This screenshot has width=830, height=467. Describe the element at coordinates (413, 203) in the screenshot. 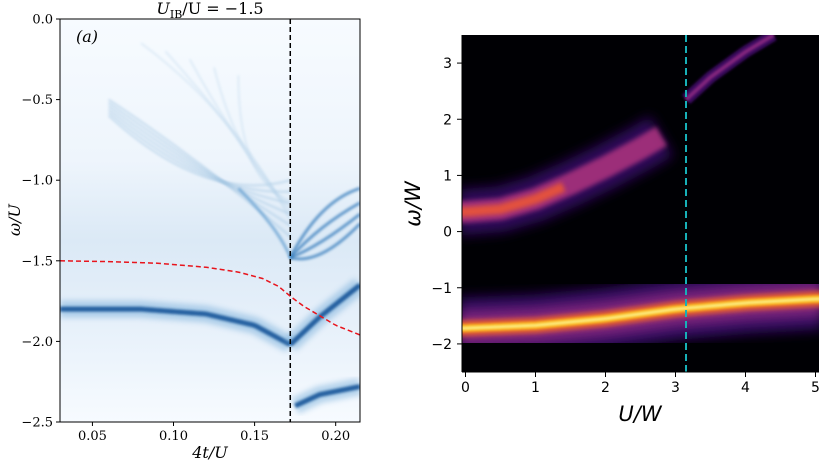

I see `panel-b-ylabel: ω/W` at that location.